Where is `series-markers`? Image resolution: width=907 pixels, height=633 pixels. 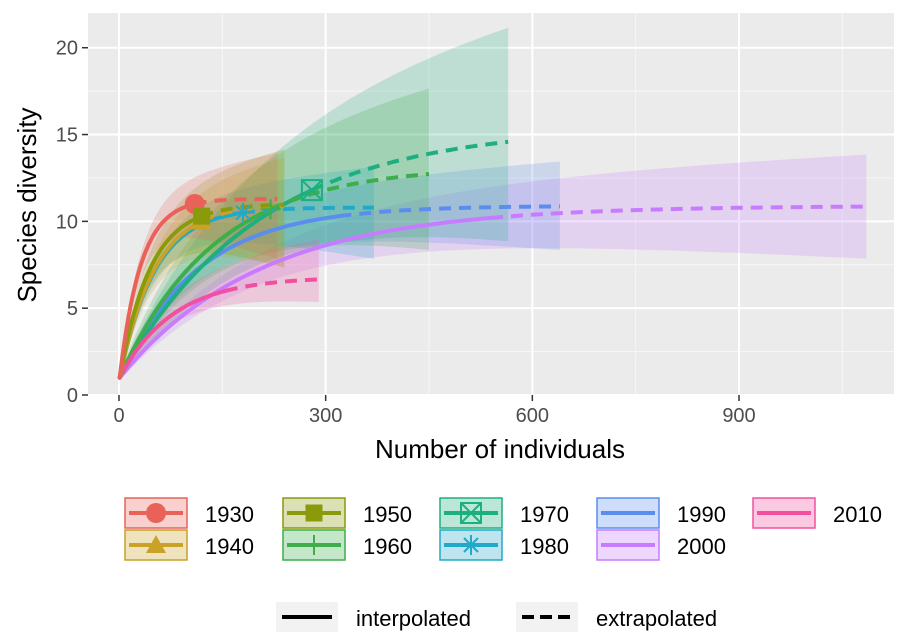
series-markers is located at coordinates (253, 204).